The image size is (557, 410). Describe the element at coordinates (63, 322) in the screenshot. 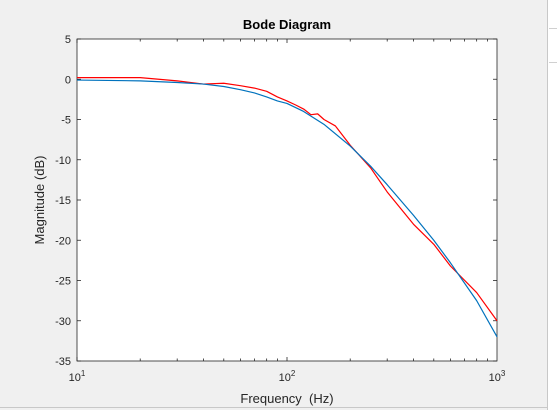

I see `y-tick-label: -30` at that location.